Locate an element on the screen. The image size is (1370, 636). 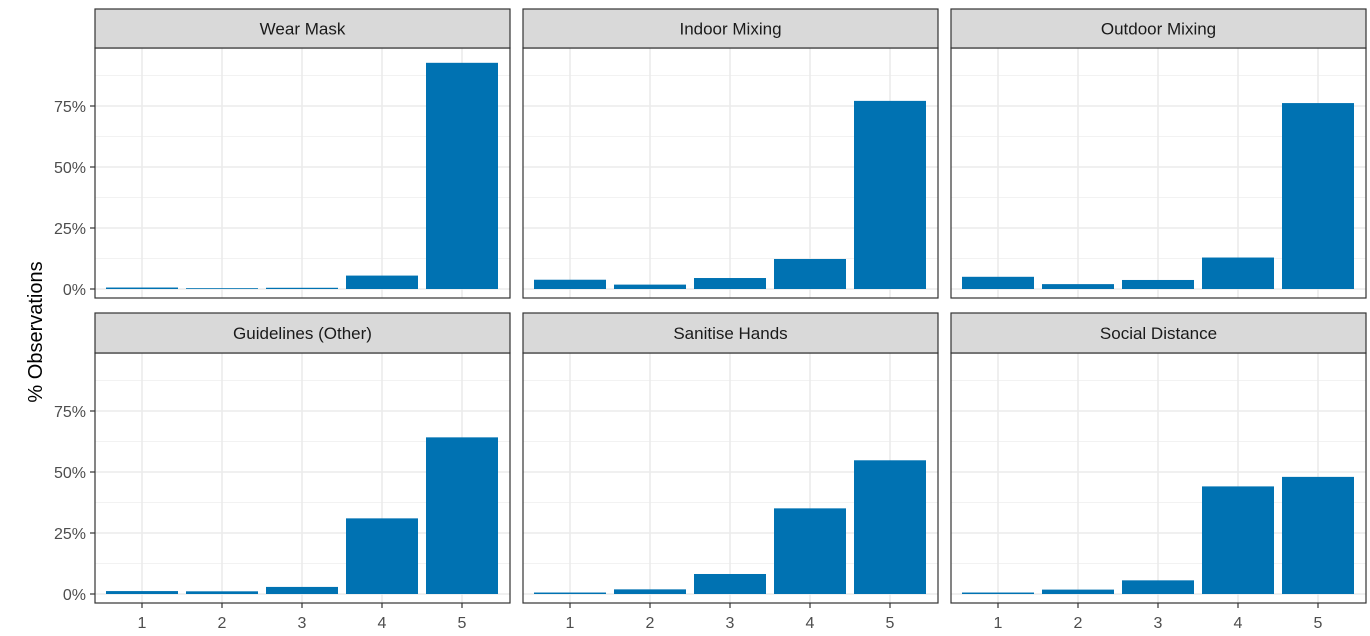
facet-title: Sanitise Hands is located at coordinates (730, 333).